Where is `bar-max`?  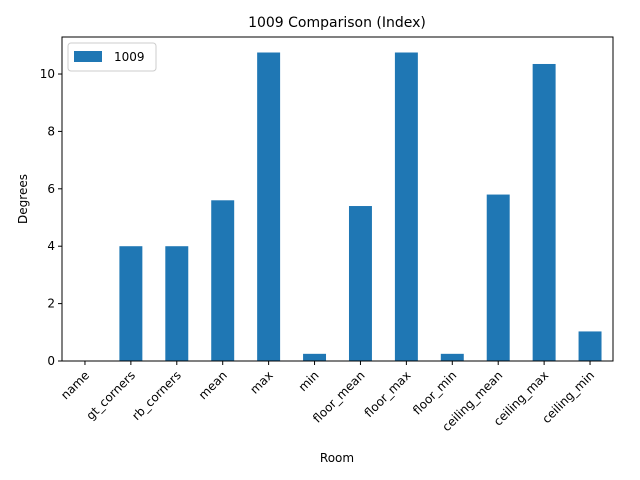 bar-max is located at coordinates (269, 206).